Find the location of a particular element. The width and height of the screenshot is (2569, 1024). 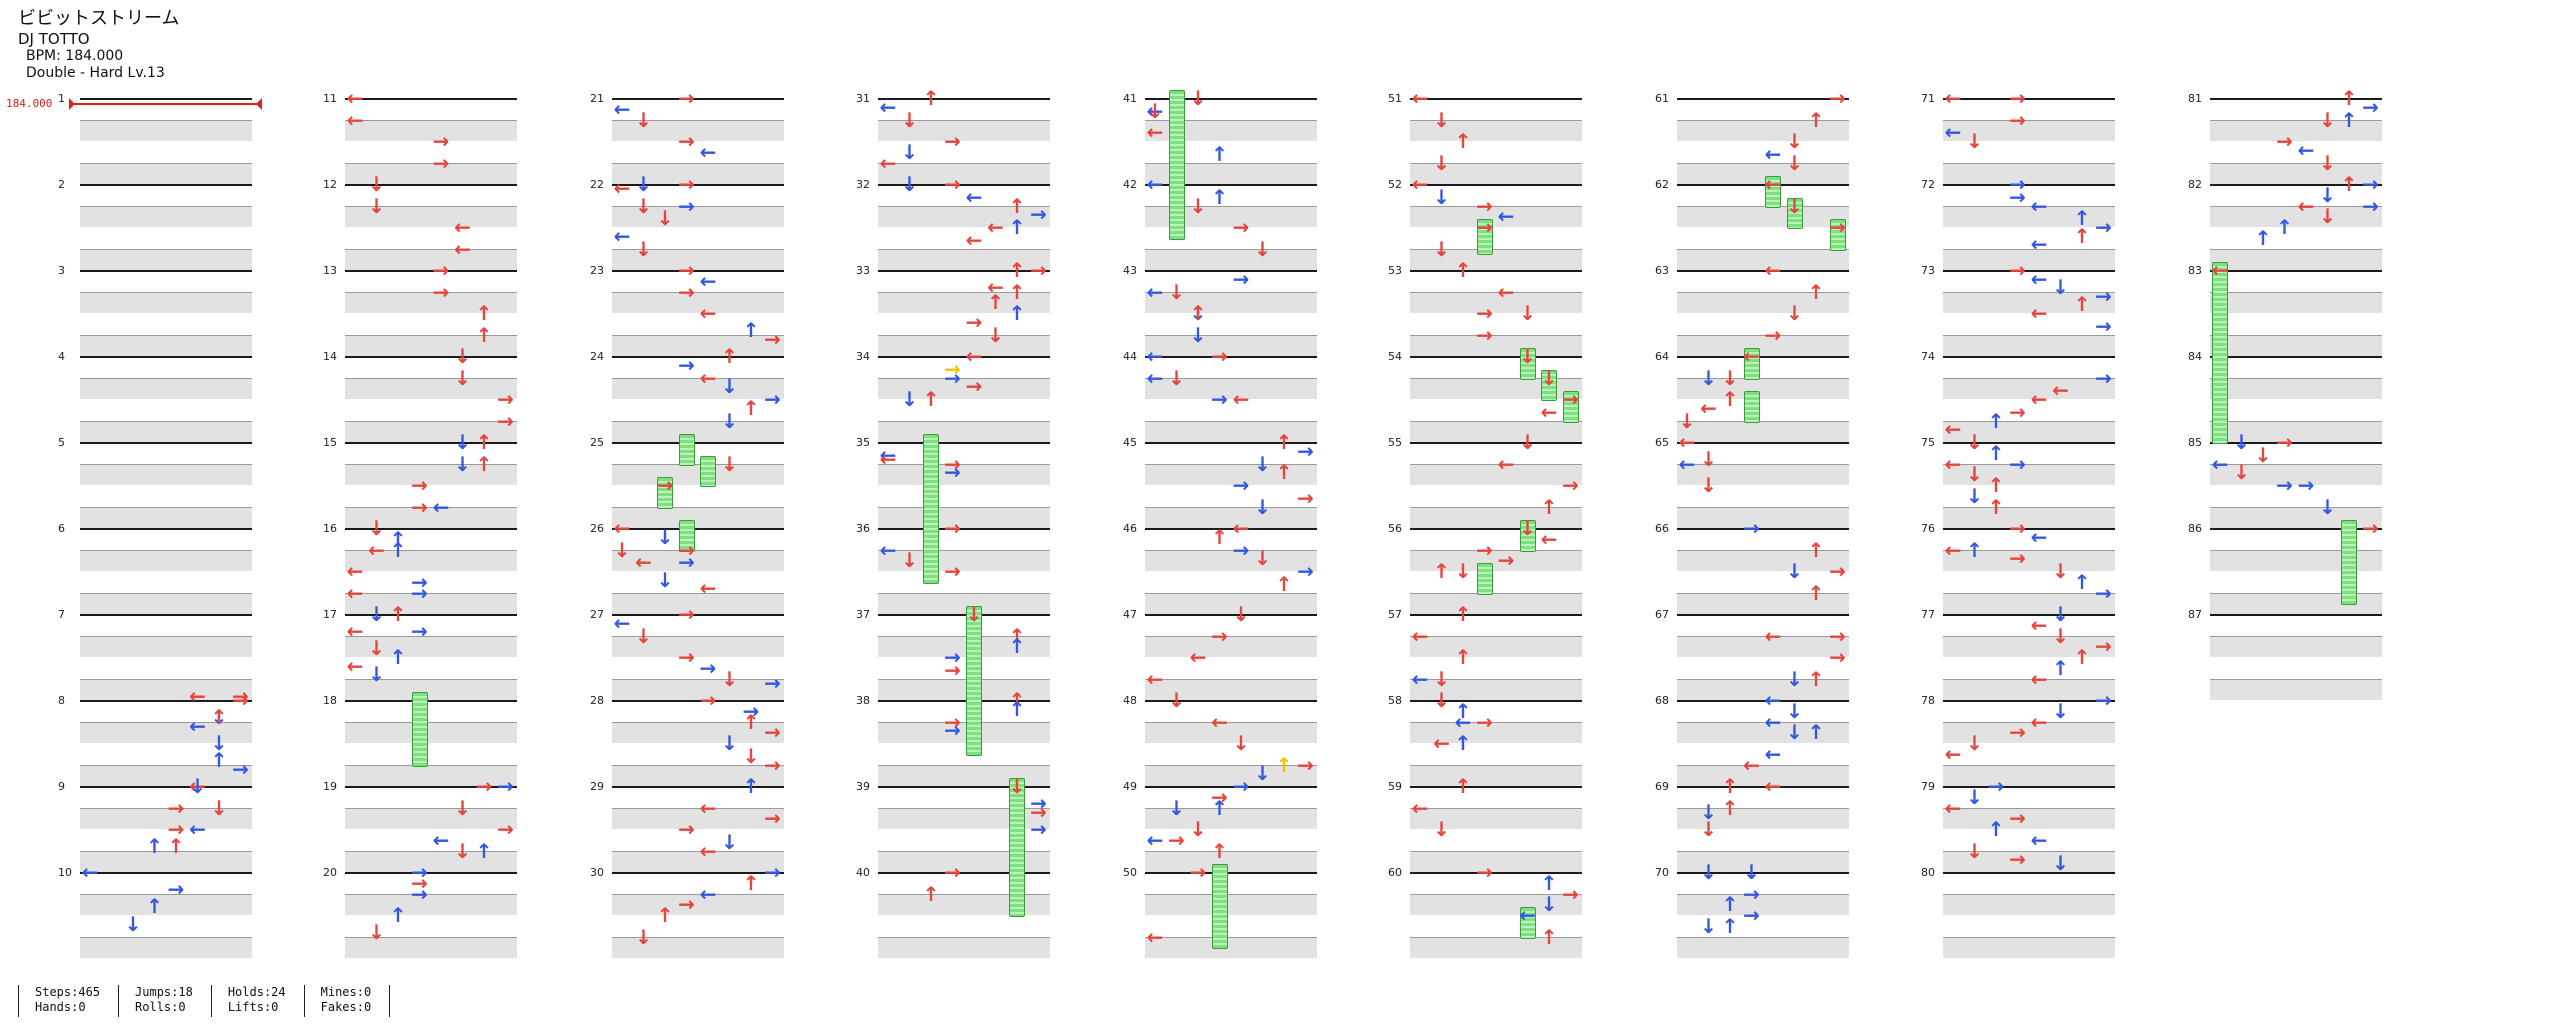

measure: 83 is located at coordinates (2285, 310).